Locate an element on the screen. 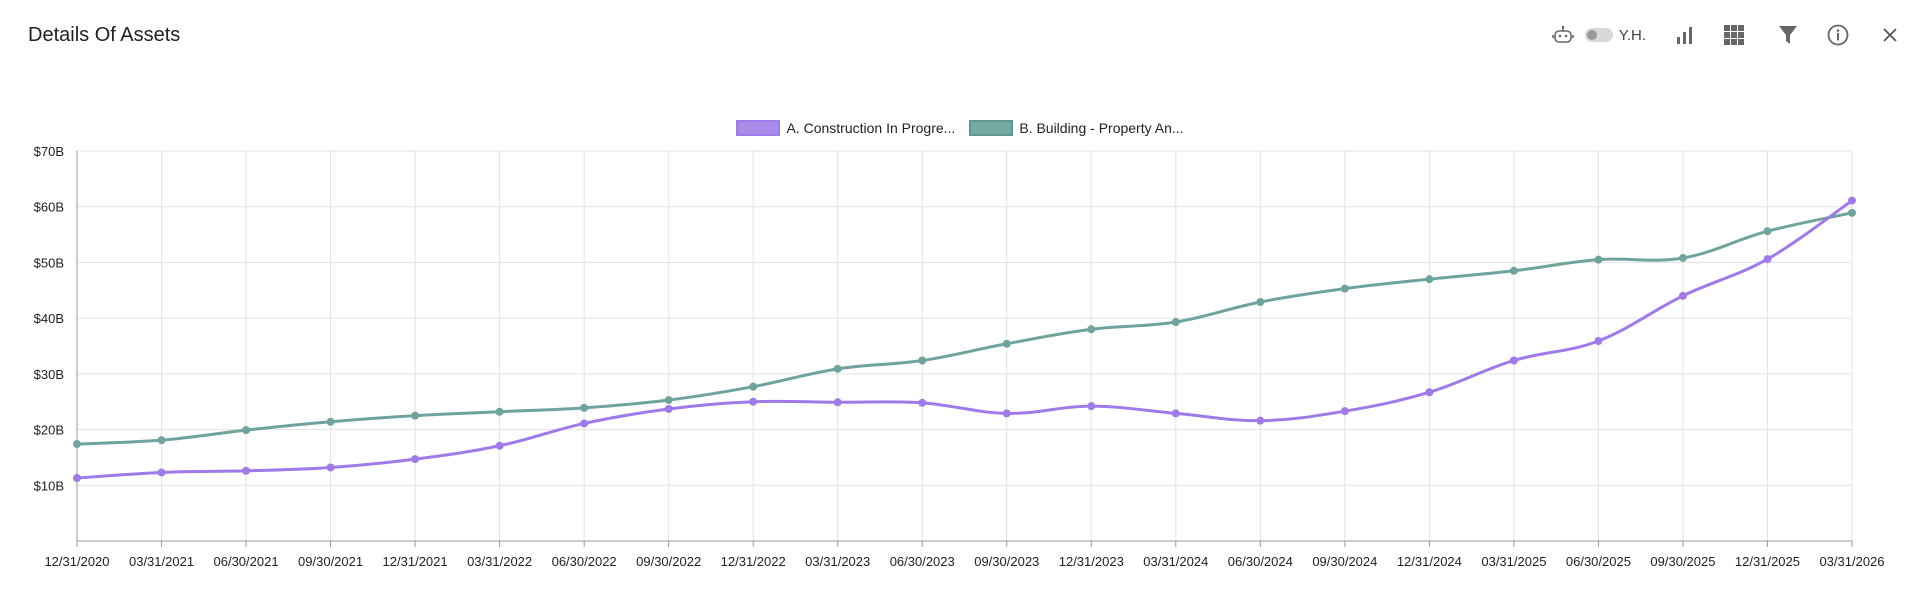 Image resolution: width=1920 pixels, height=597 pixels. x-tick-label: 09/30/2021 is located at coordinates (330, 561).